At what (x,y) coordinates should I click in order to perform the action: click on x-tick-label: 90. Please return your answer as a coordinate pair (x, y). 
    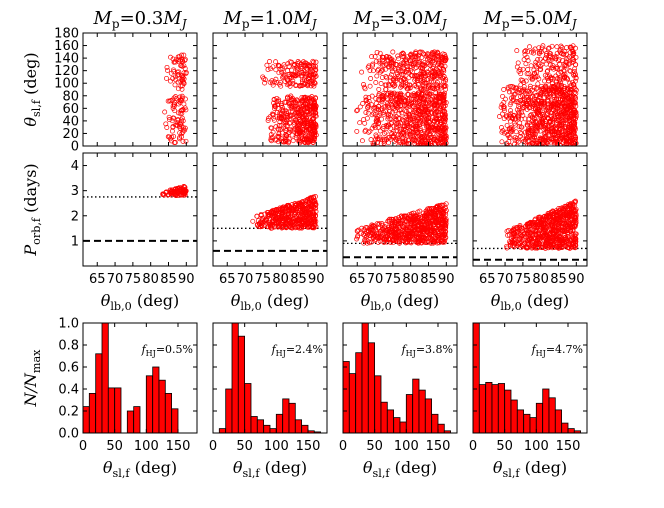
    Looking at the image, I should click on (446, 279).